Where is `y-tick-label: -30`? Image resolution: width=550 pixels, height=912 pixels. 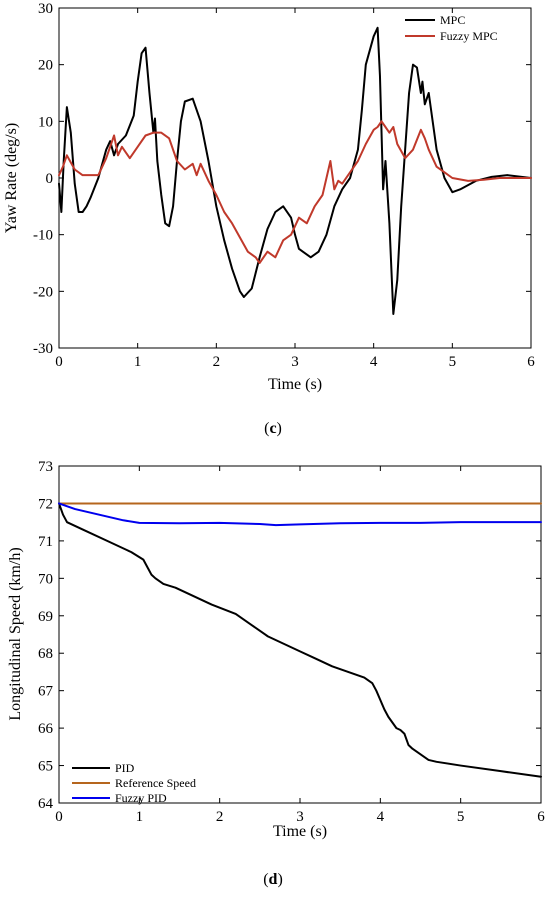 y-tick-label: -30 is located at coordinates (43, 349).